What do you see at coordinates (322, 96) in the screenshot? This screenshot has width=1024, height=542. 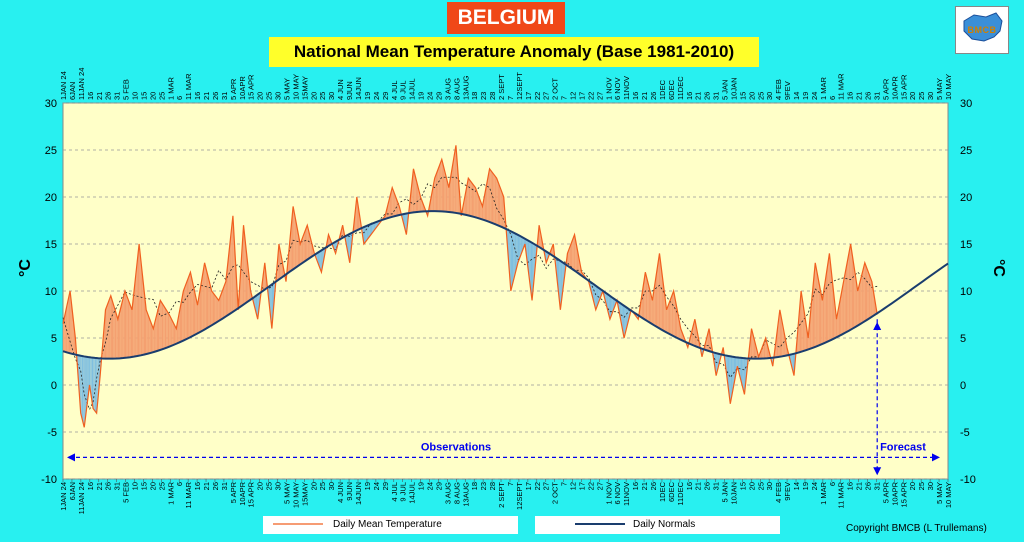 I see `x-tick-label-top: 25` at bounding box center [322, 96].